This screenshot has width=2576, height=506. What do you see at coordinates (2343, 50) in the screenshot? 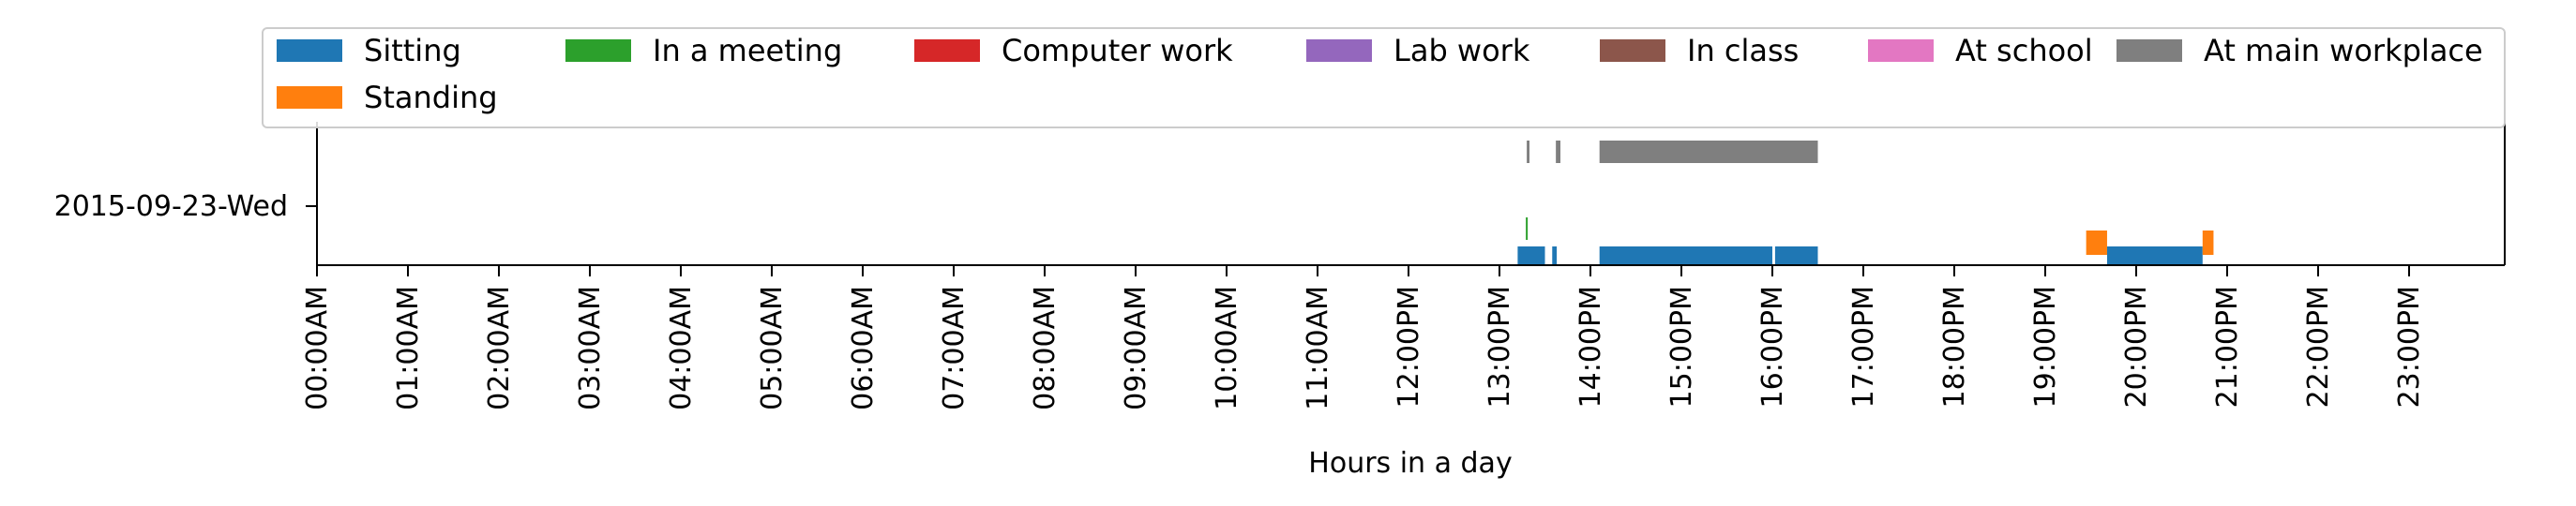
I see `legend-label-at-main-workplace: At main workplace` at bounding box center [2343, 50].